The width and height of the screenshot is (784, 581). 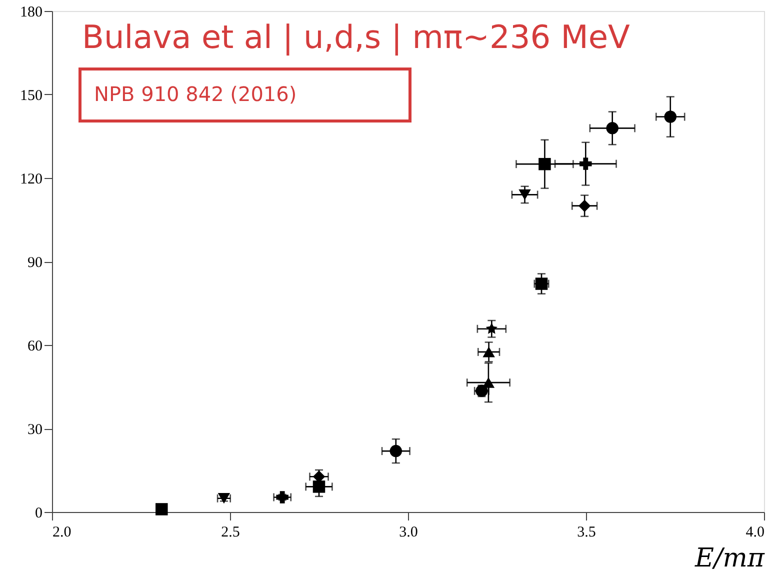 What do you see at coordinates (230, 532) in the screenshot?
I see `x-tick-label: 2.5` at bounding box center [230, 532].